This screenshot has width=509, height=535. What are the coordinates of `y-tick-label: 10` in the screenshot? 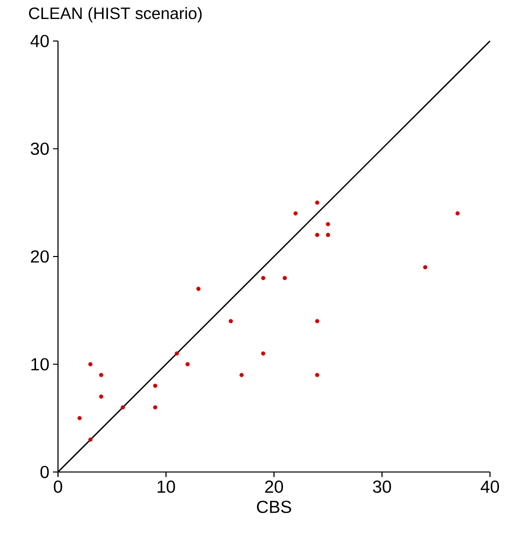 It's located at (40, 364).